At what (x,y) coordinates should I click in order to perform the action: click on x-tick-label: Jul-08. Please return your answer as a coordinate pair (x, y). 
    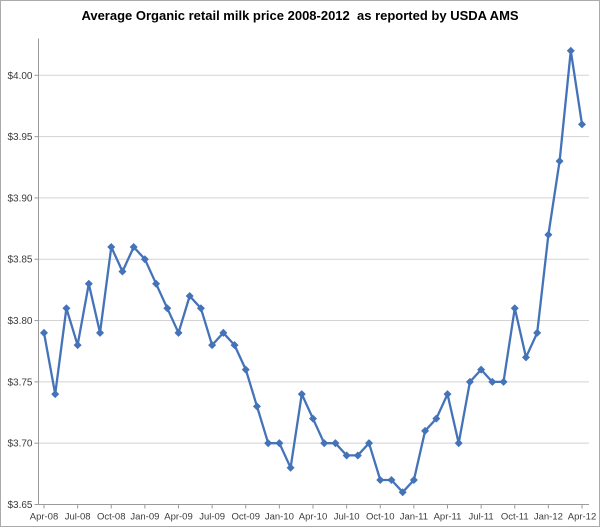
    Looking at the image, I should click on (78, 517).